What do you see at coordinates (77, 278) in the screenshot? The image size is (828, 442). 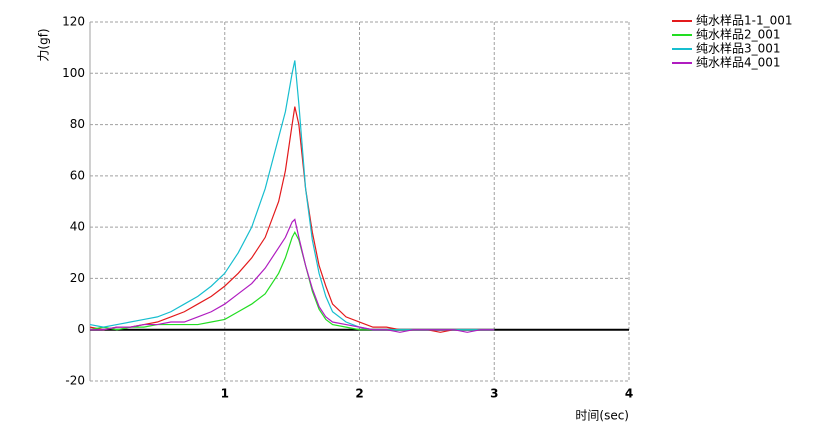 I see `y-tick-label: 20` at bounding box center [77, 278].